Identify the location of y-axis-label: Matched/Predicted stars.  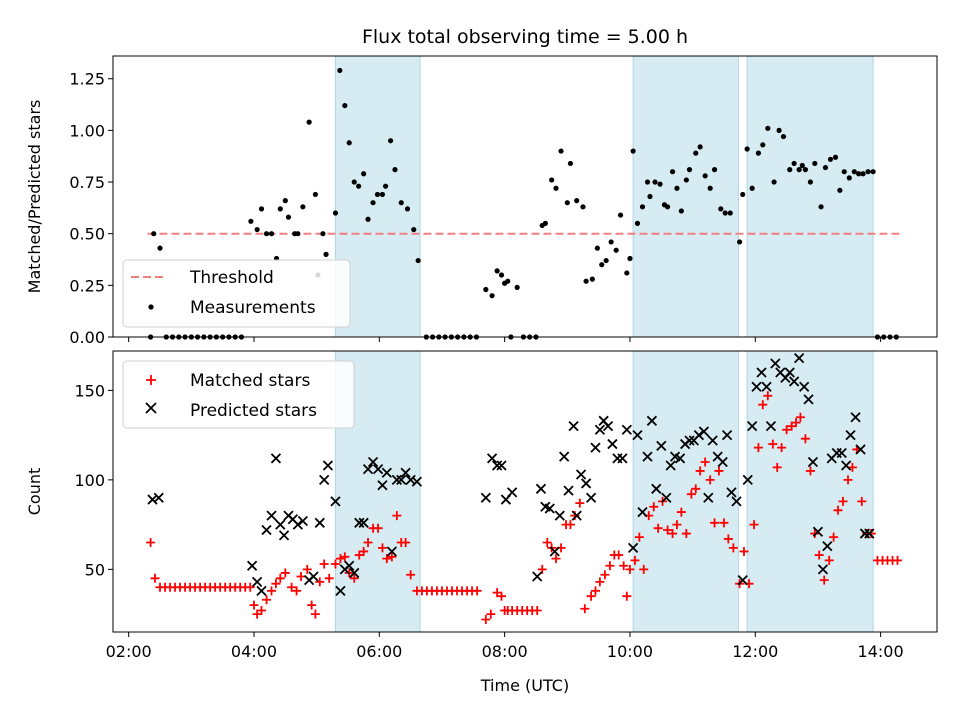
(34, 197).